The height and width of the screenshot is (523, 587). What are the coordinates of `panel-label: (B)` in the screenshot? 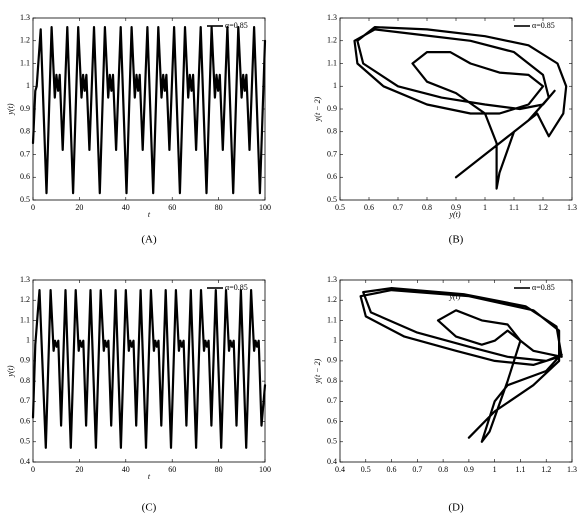 It's located at (456, 240).